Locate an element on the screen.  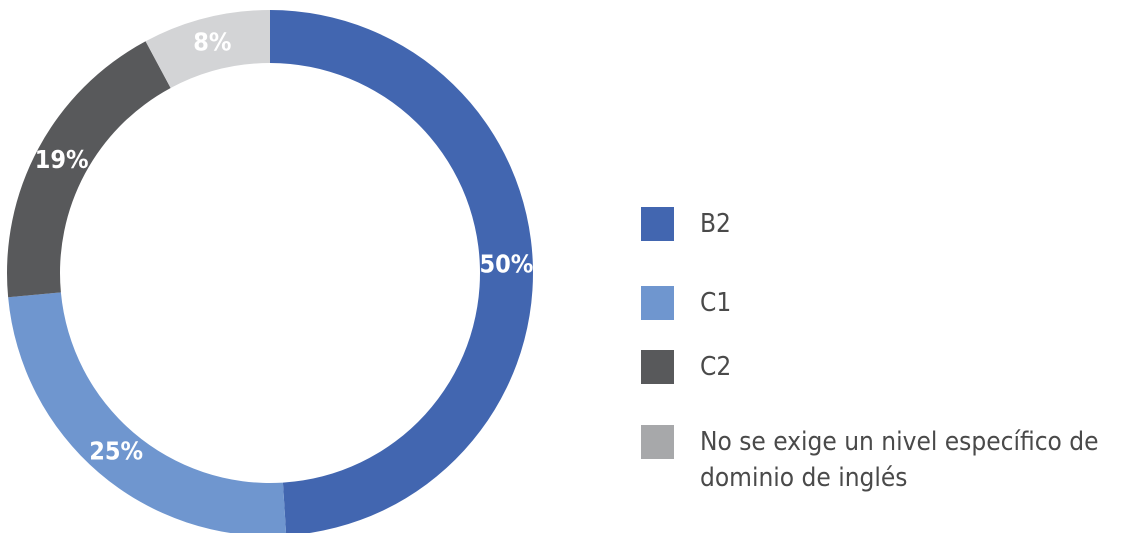
legend-item: B2 is located at coordinates (885, 224).